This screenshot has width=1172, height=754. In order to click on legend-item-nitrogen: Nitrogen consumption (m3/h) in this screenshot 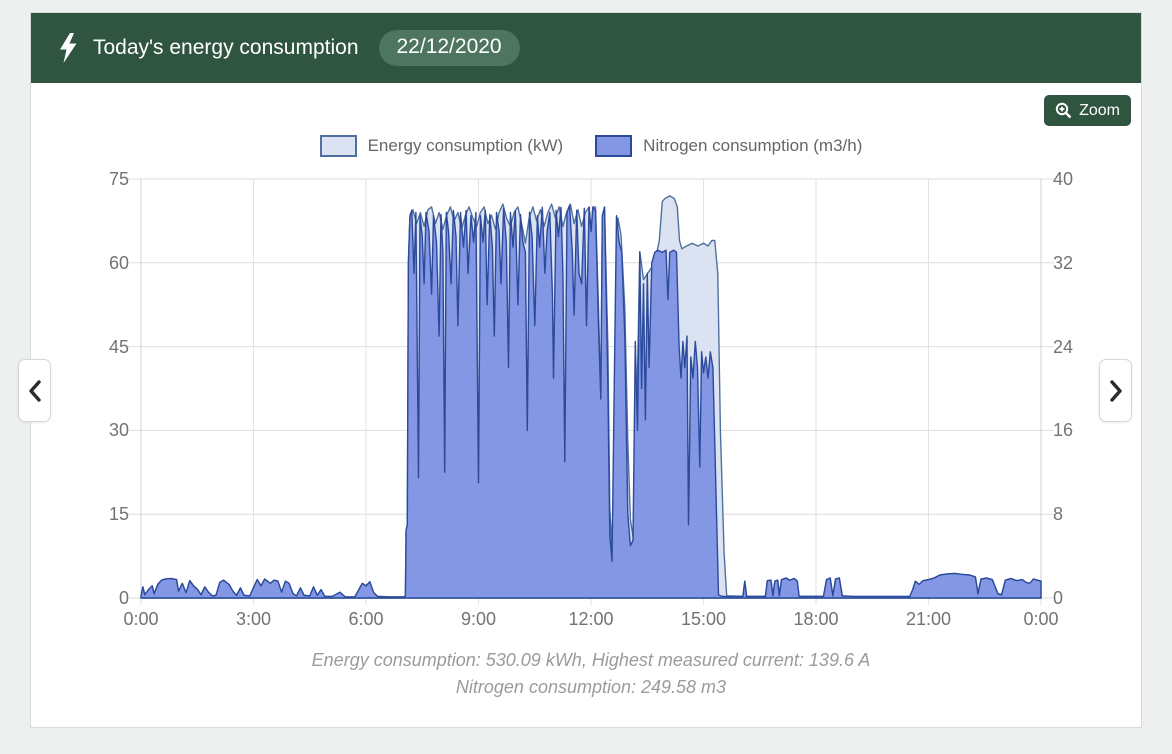, I will do `click(728, 146)`.